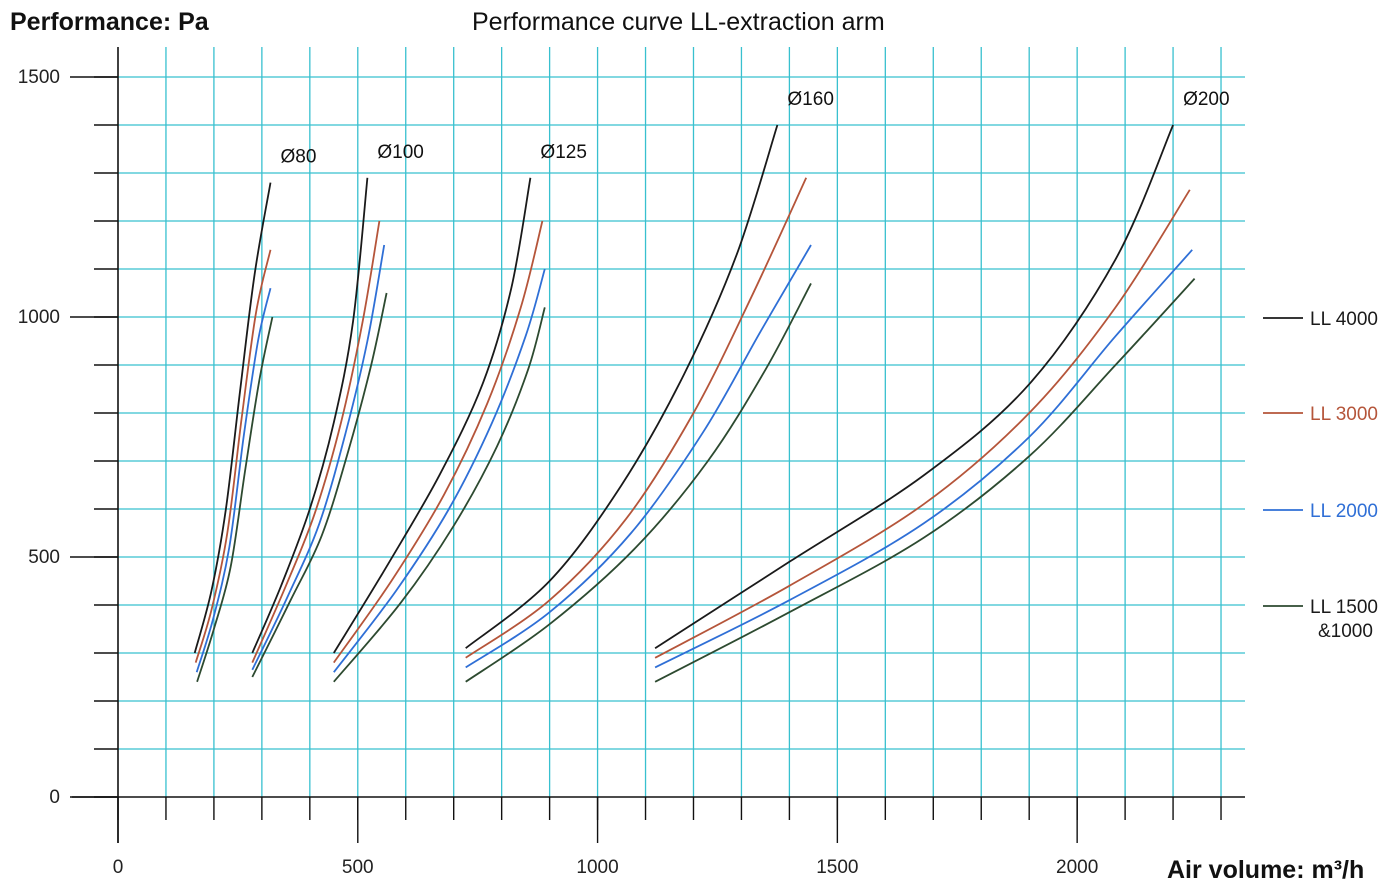 This screenshot has height=885, width=1399. Describe the element at coordinates (837, 867) in the screenshot. I see `x-tick-label: 1500` at that location.